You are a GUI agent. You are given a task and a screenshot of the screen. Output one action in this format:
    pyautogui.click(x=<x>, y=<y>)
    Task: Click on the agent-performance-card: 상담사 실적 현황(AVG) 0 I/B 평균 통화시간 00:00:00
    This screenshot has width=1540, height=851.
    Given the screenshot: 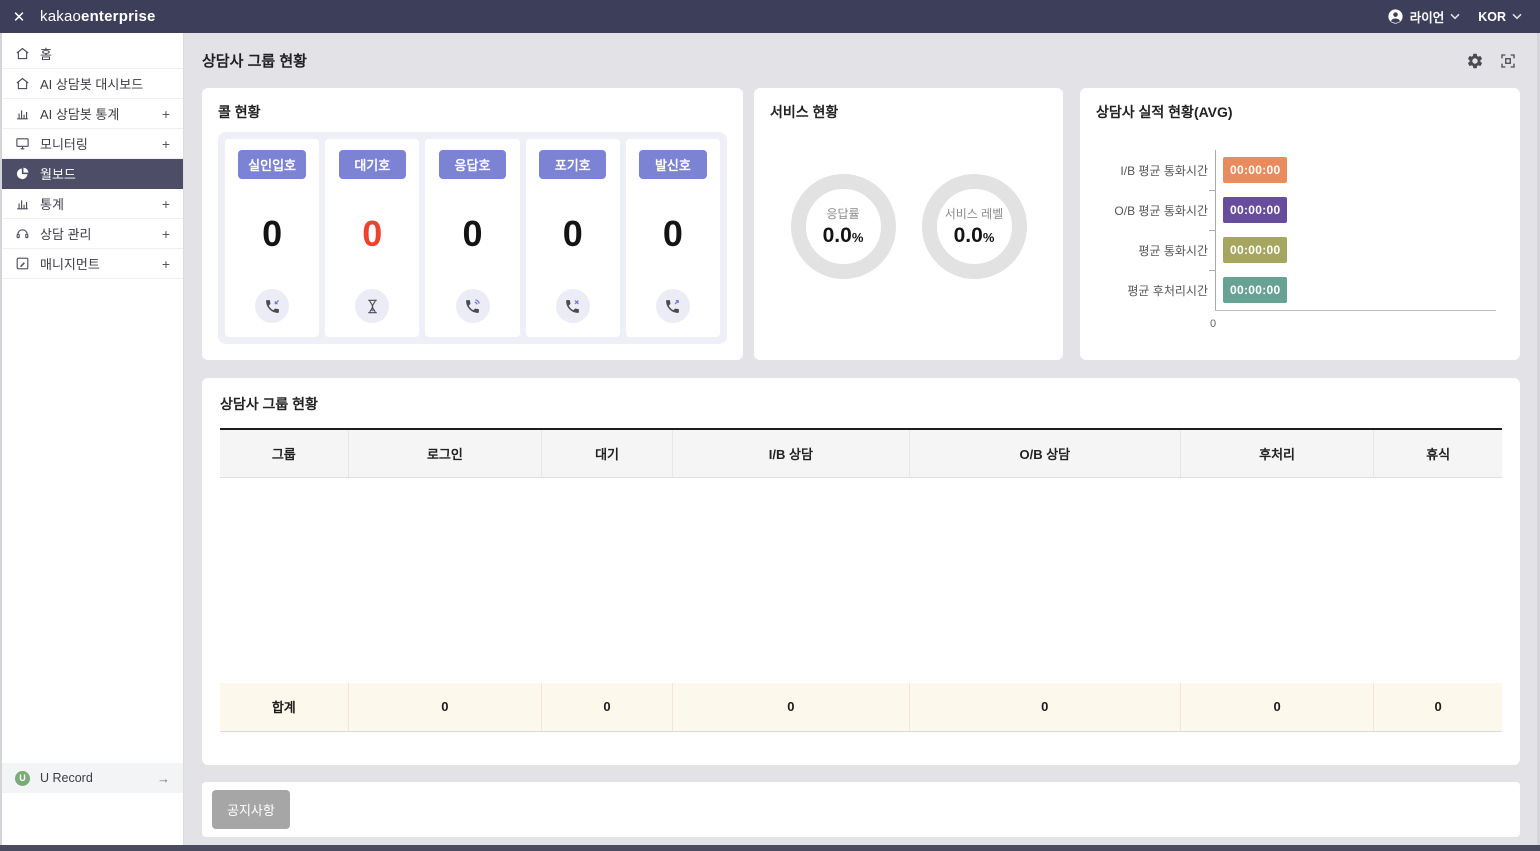 What is the action you would take?
    pyautogui.click(x=1300, y=224)
    